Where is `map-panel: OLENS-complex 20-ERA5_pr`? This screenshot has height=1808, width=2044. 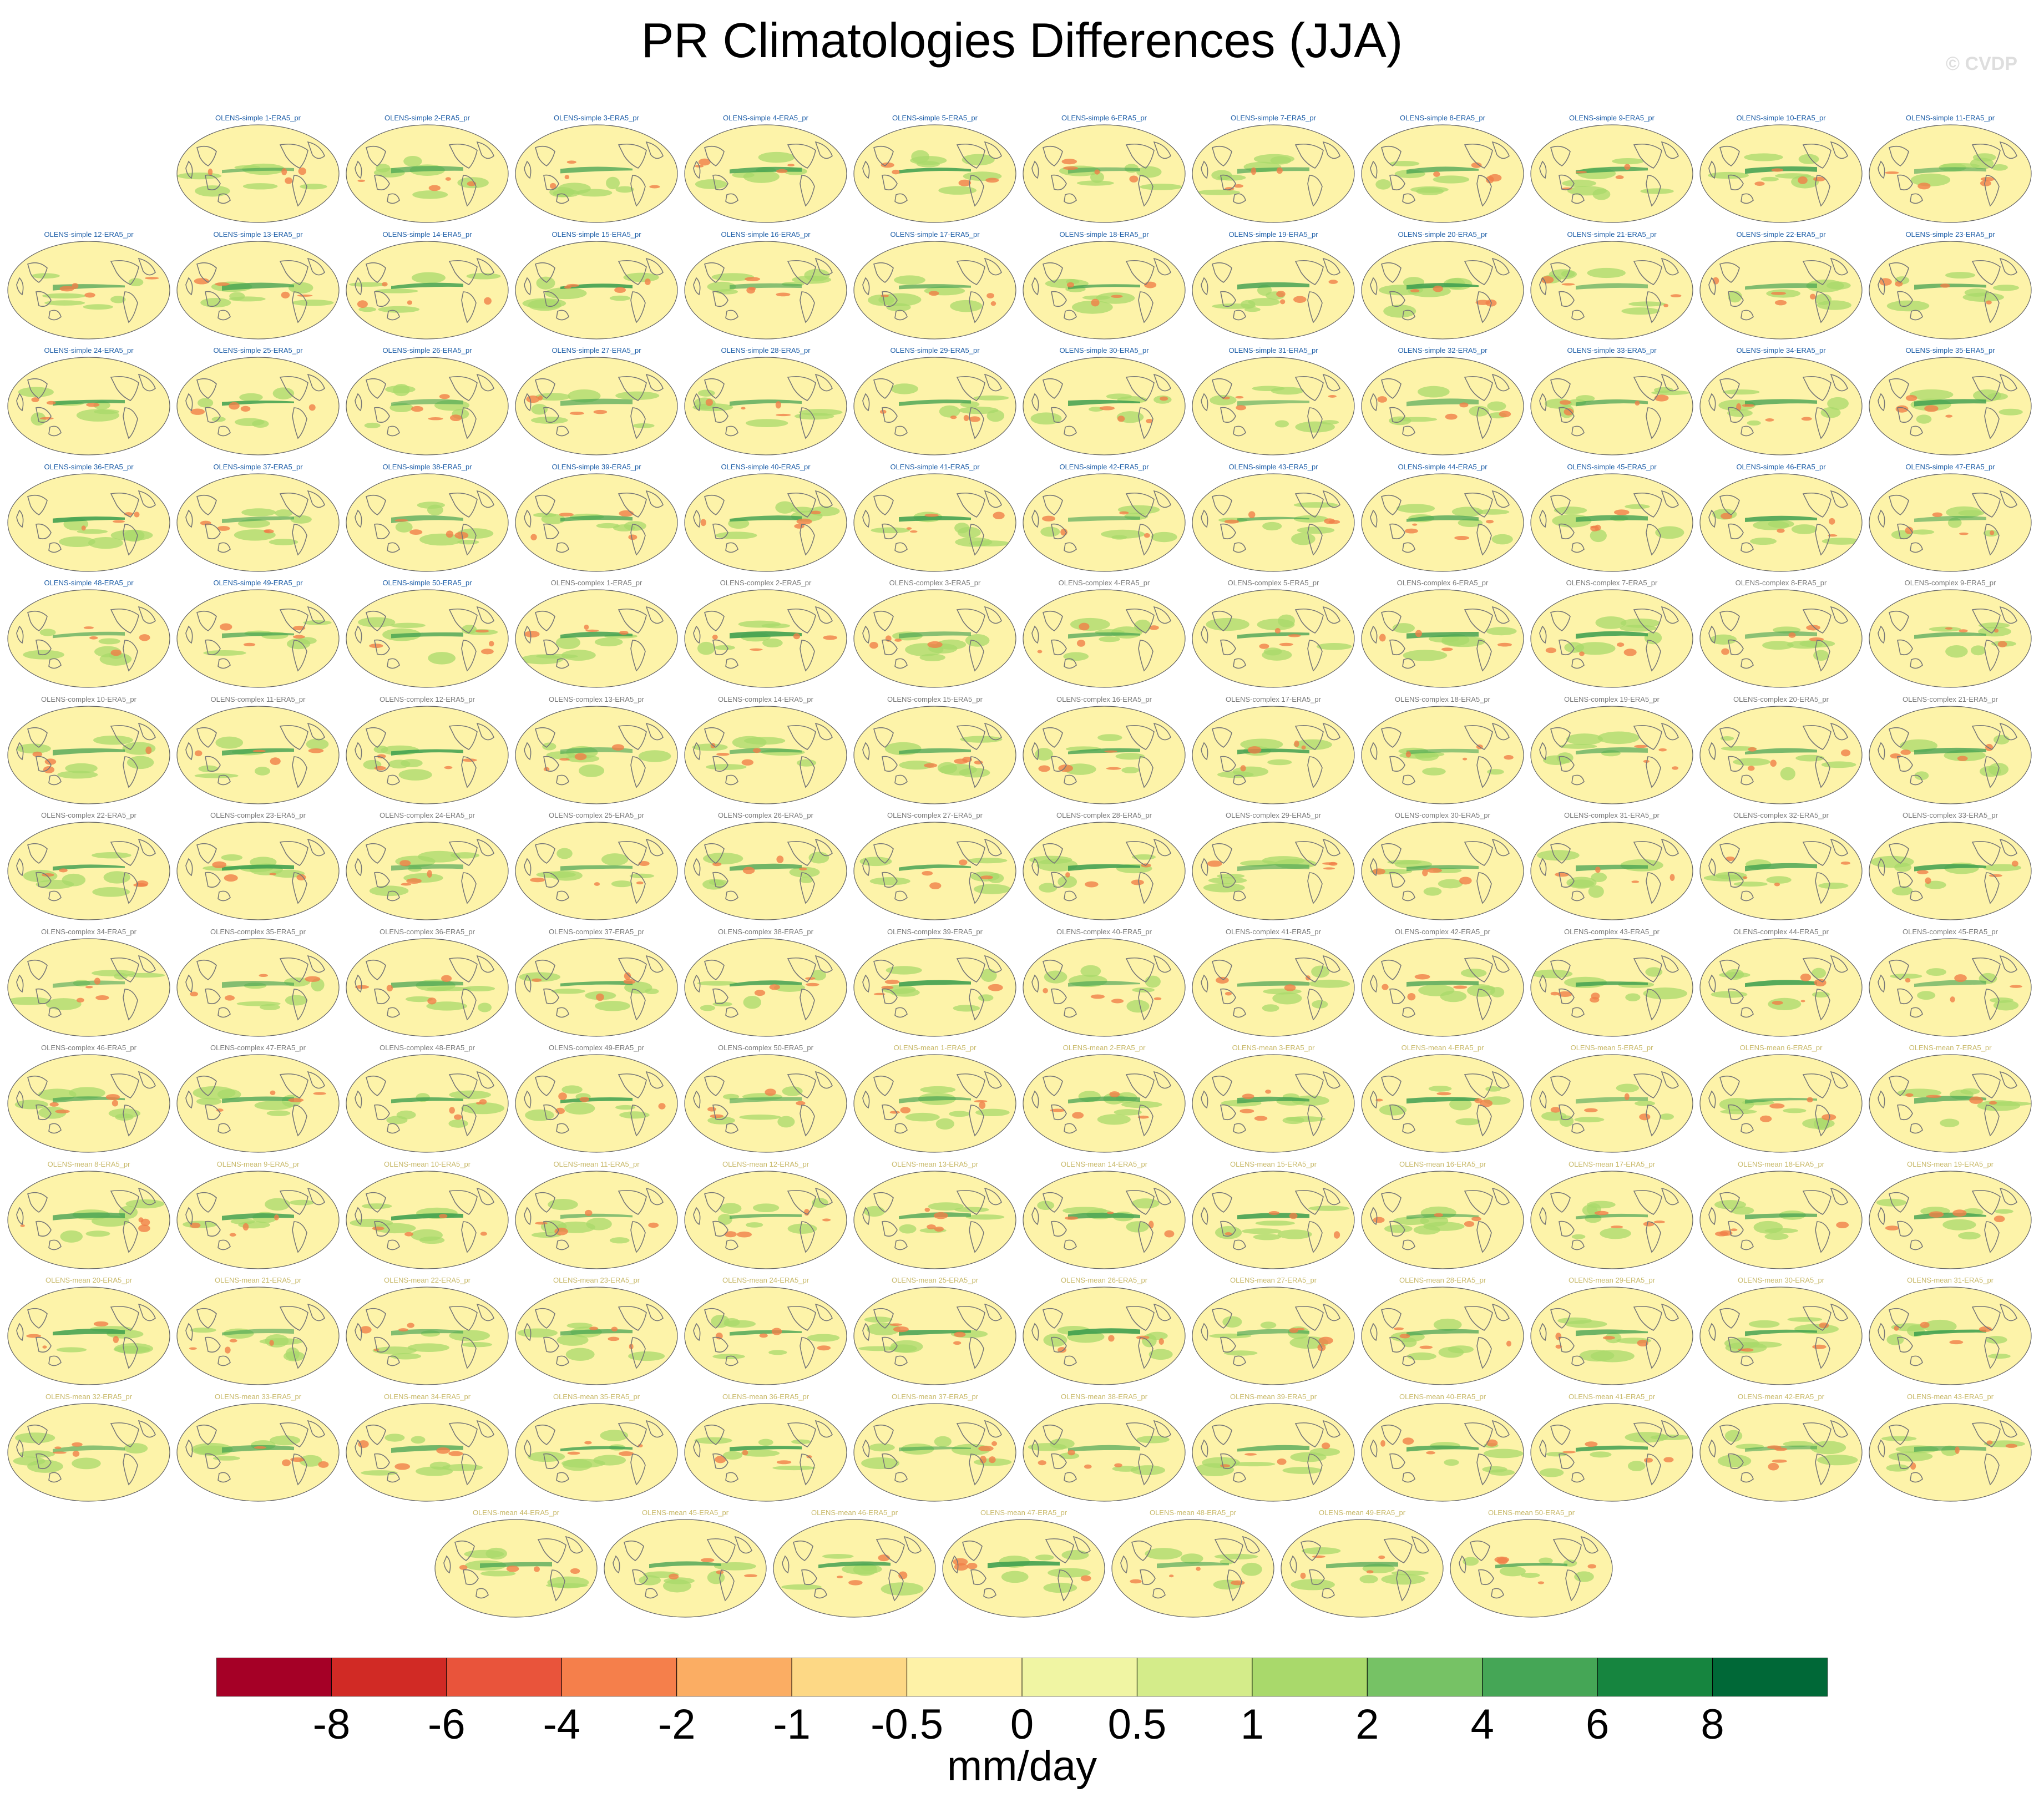 map-panel: OLENS-complex 20-ERA5_pr is located at coordinates (1781, 750).